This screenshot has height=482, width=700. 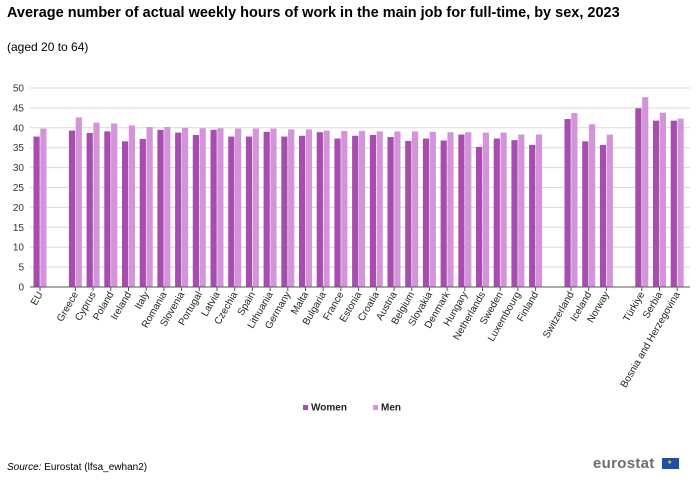 I want to click on source-text: Eurostat (lfsa_ewhan2), so click(x=96, y=467).